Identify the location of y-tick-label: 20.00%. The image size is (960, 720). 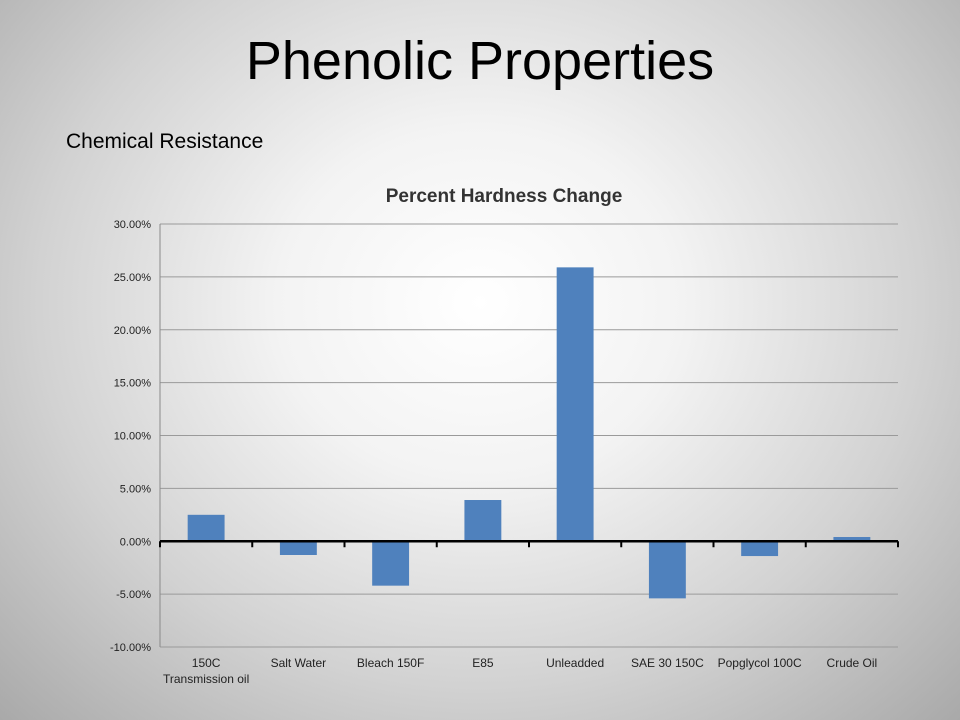
(133, 331).